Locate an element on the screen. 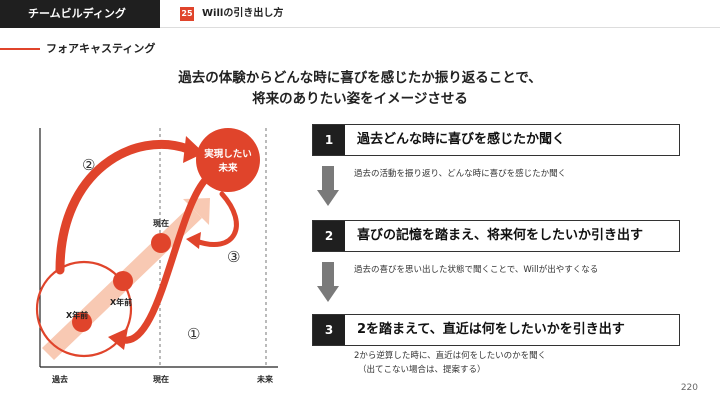 The image size is (720, 405). step-1-title: 過去どんな時に喜びを感じたか聞く is located at coordinates (461, 139).